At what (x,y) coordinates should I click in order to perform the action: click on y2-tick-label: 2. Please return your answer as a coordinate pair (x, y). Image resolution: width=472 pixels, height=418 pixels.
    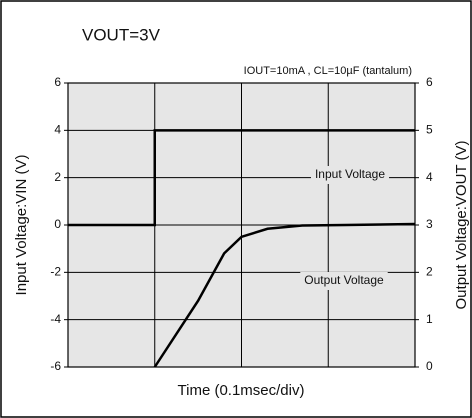
    Looking at the image, I should click on (429, 272).